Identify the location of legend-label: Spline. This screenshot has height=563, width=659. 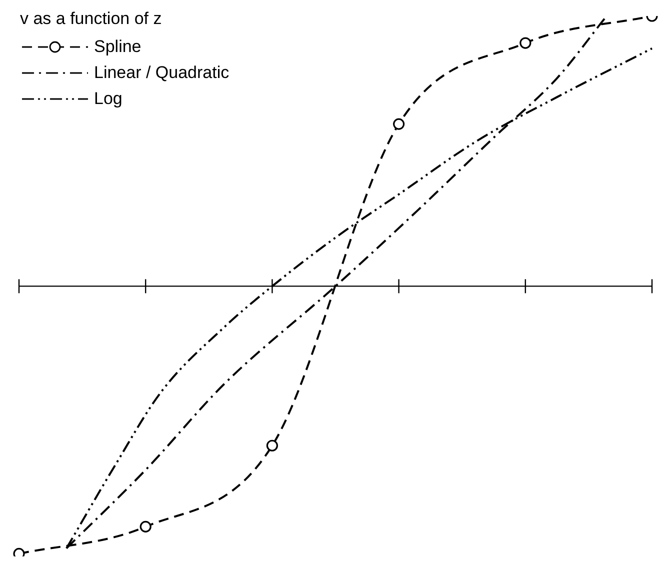
(118, 47).